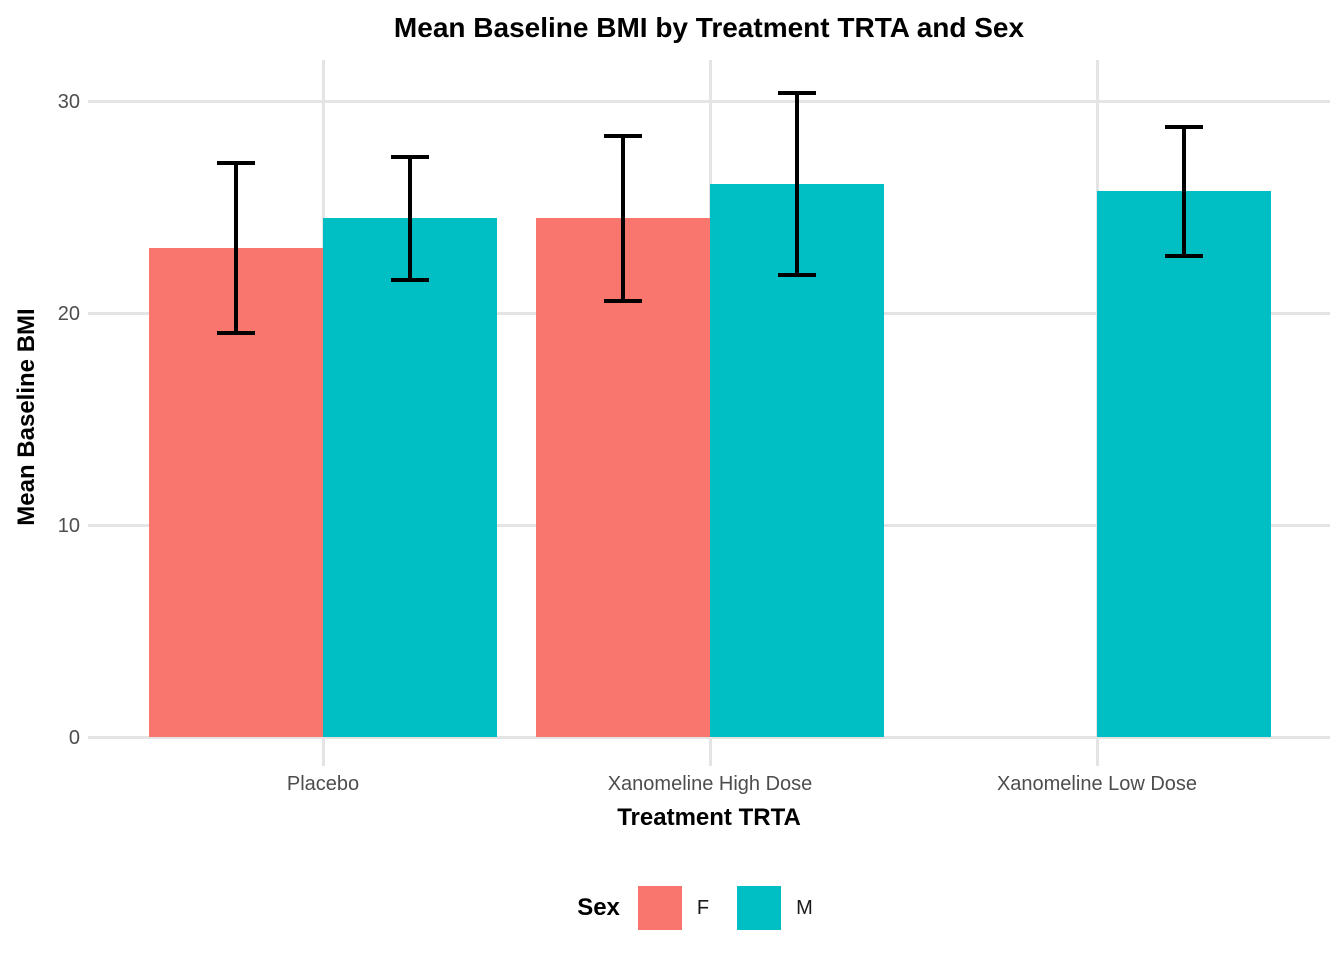  I want to click on legend-title: Sex, so click(598, 907).